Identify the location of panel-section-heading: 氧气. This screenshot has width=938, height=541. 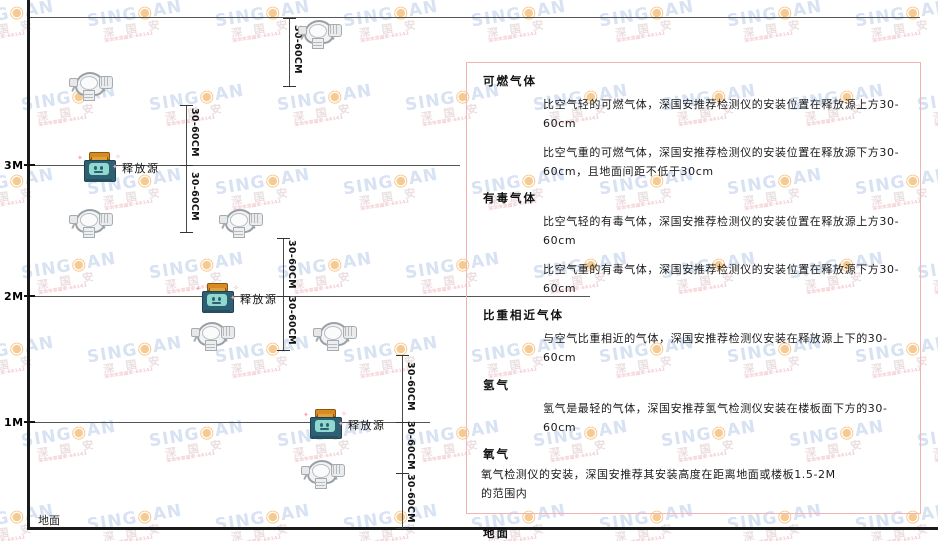
(496, 454).